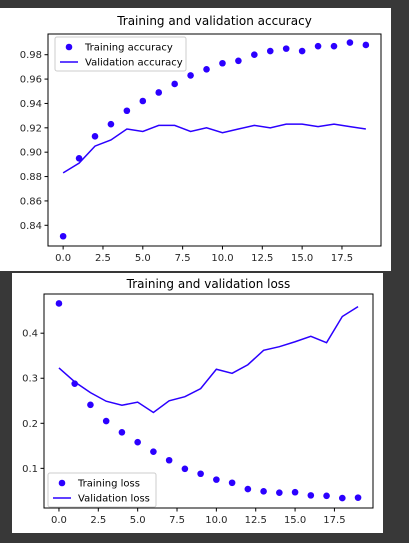  I want to click on y-tick-label: 0.96, so click(31, 80).